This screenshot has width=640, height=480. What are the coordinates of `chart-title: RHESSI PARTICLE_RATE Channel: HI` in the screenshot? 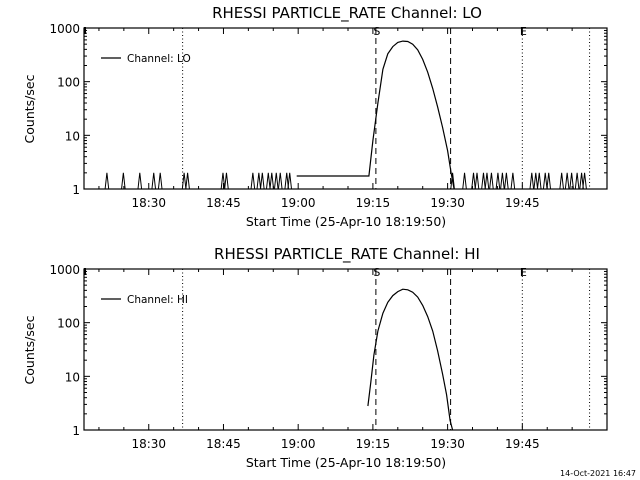 It's located at (347, 254).